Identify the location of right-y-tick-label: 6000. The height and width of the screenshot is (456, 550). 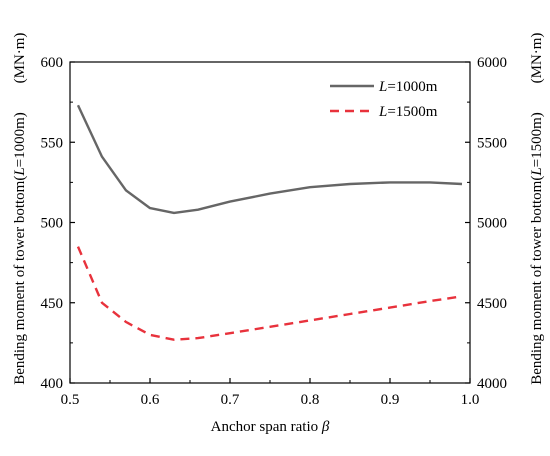
(492, 63).